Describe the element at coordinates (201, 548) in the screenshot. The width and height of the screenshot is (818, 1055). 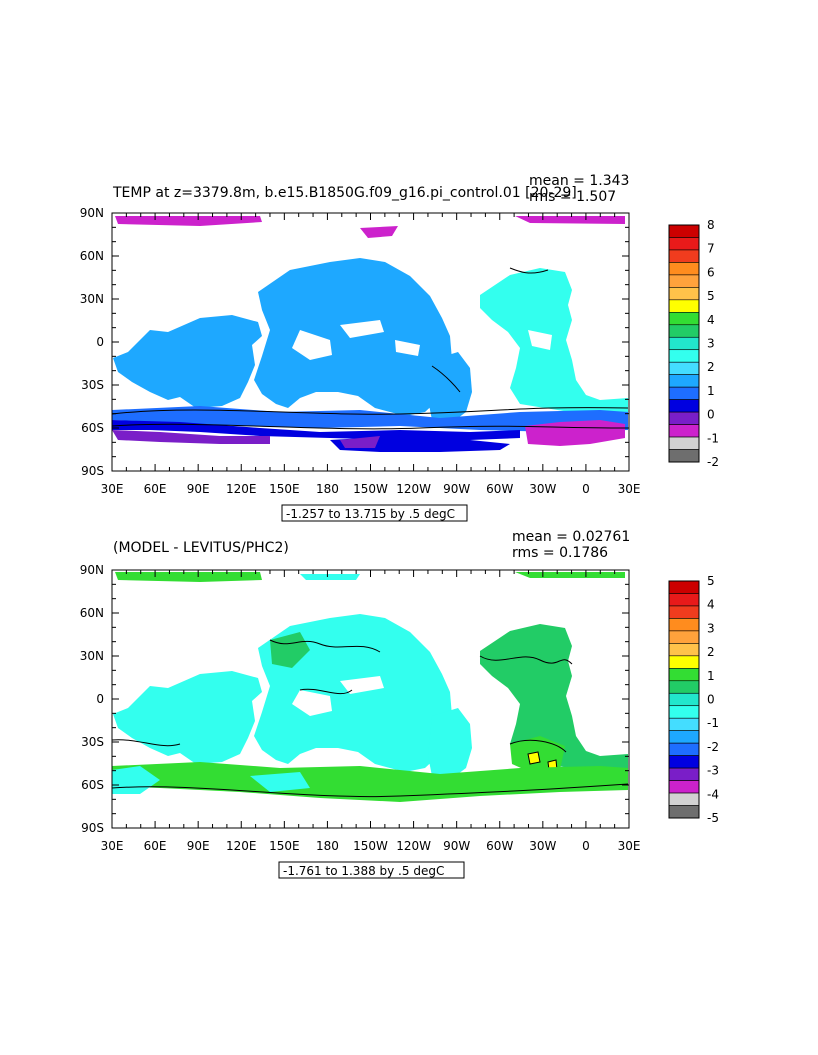
I see `panel-title: (MODEL - LEVITUS/PHC2)` at that location.